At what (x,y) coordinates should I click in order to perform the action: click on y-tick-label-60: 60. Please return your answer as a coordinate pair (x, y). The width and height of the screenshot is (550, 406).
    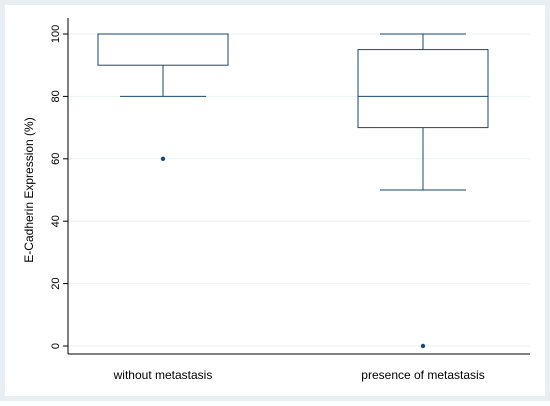
    Looking at the image, I should click on (56, 159).